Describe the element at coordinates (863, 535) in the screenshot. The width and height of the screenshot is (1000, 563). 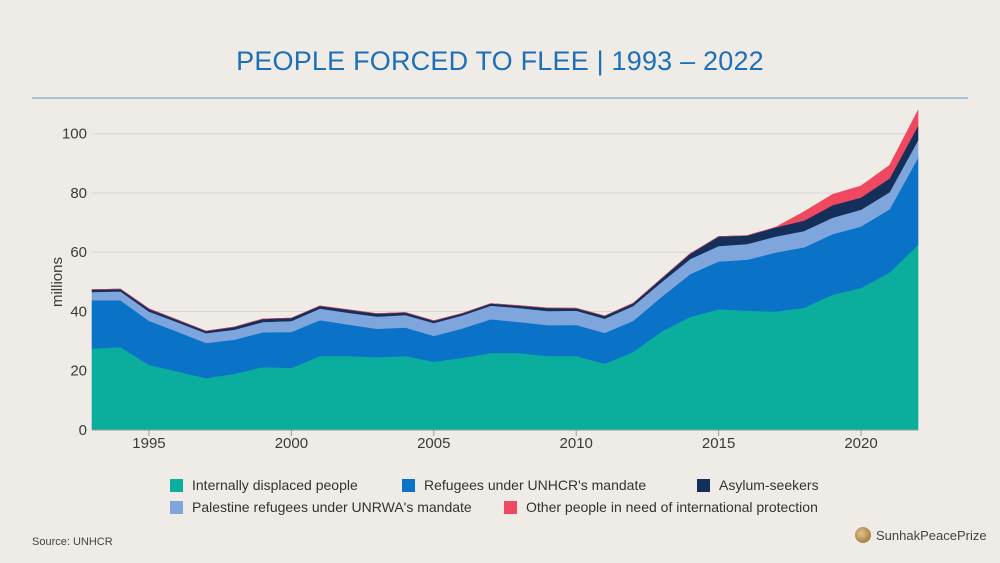
I see `sunhak-logo-icon` at that location.